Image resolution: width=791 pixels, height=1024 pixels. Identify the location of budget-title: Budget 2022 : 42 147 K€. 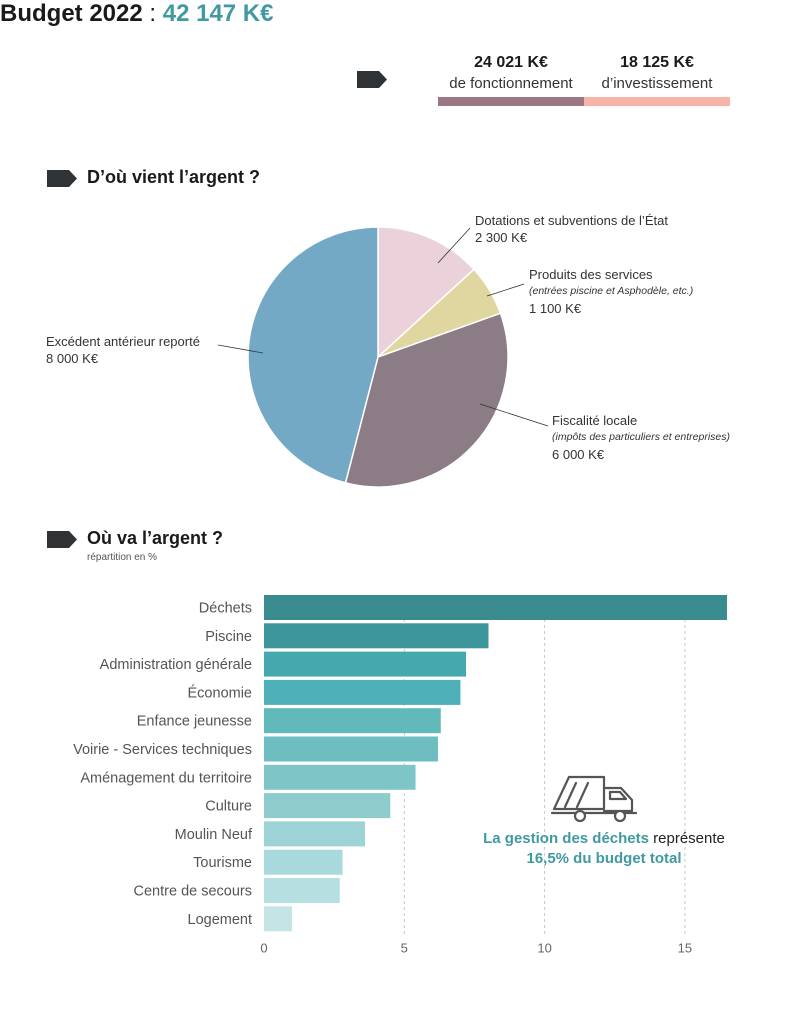
(395, 14).